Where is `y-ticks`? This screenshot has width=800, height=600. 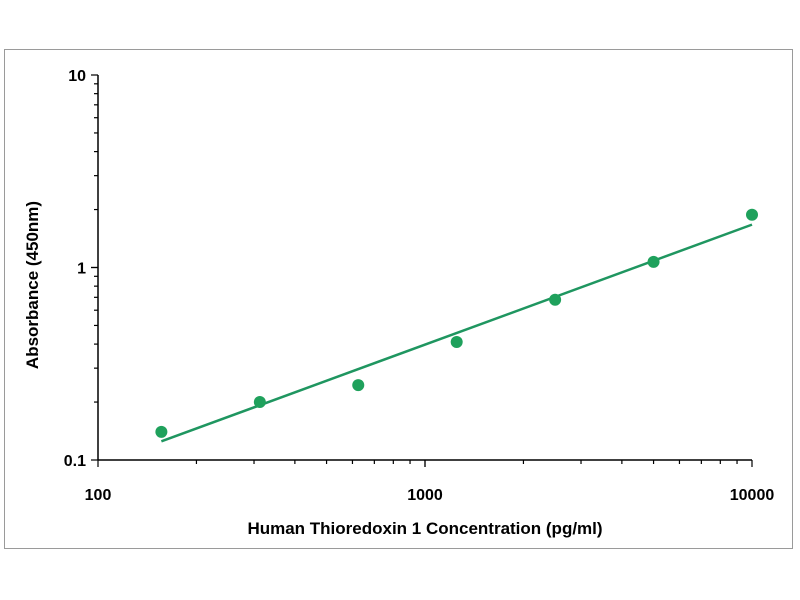
y-ticks is located at coordinates (94, 267).